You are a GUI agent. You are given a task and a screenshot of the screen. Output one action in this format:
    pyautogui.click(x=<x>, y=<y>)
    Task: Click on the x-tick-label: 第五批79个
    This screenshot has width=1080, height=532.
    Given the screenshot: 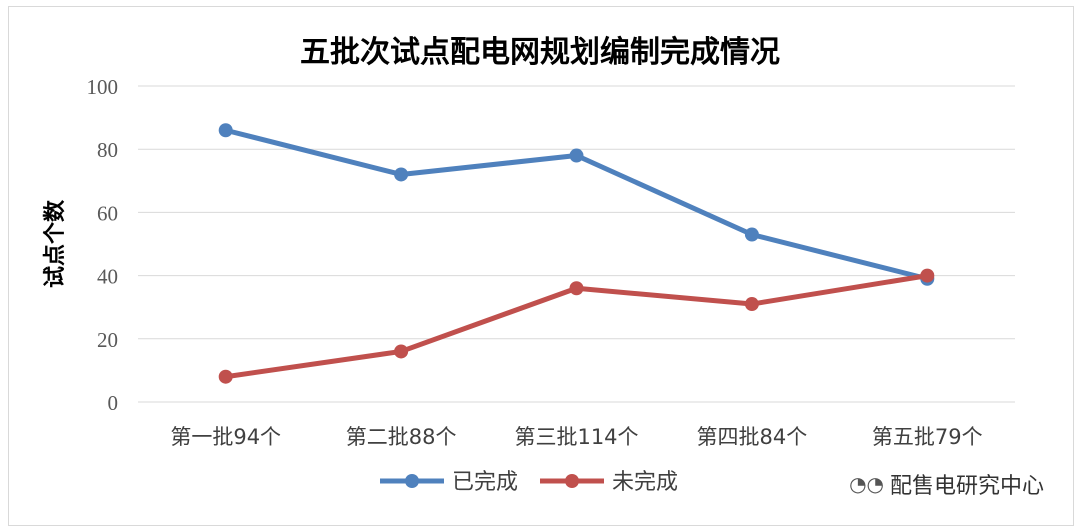 What is the action you would take?
    pyautogui.click(x=927, y=437)
    